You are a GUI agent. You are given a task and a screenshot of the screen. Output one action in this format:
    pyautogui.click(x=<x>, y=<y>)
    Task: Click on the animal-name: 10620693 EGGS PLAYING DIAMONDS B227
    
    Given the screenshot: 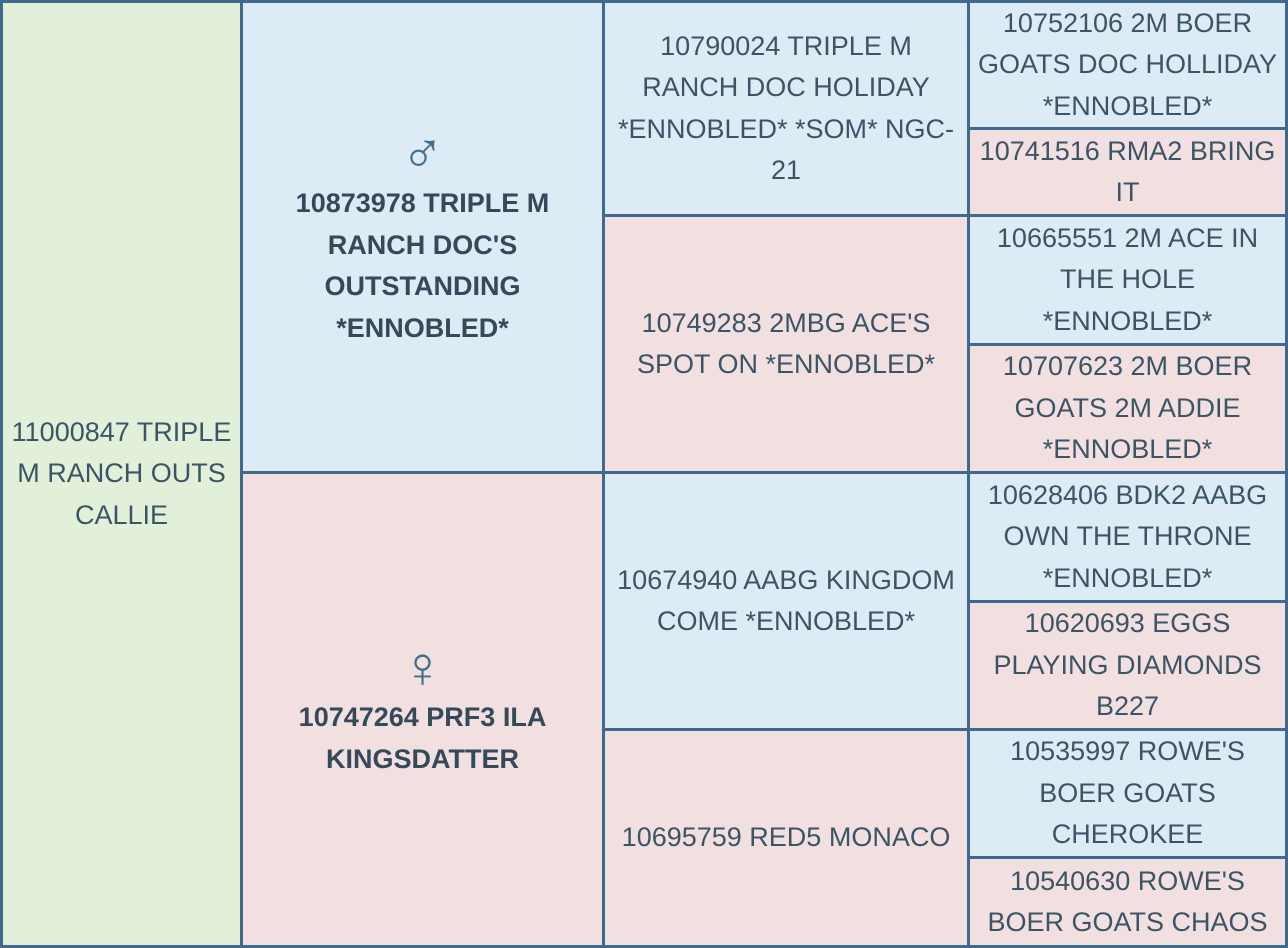 What is the action you would take?
    pyautogui.click(x=1127, y=665)
    